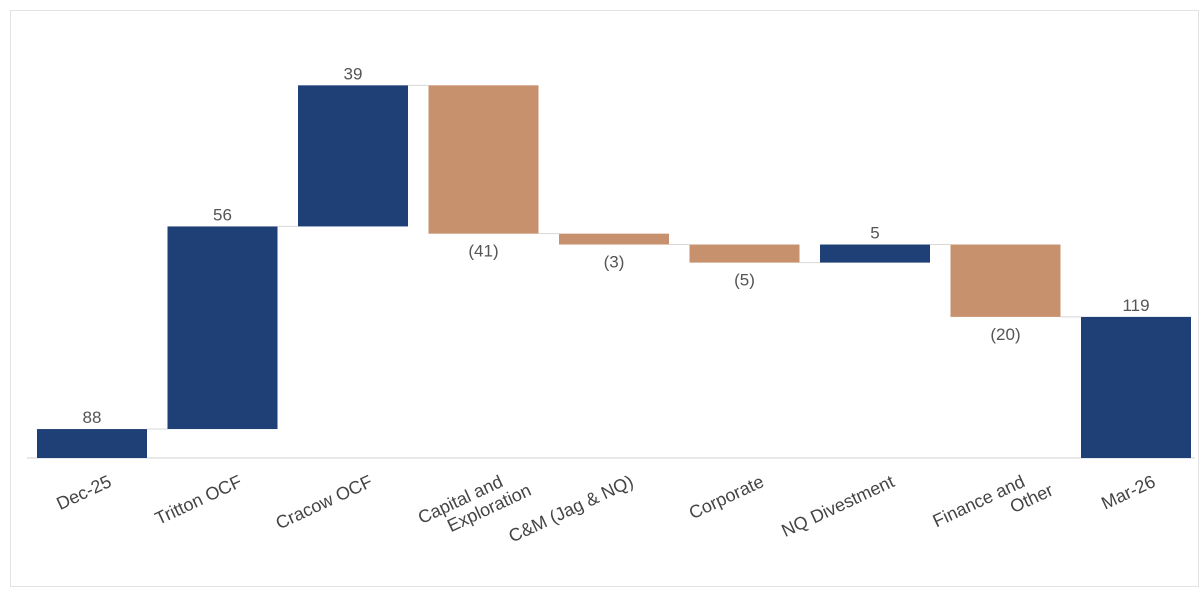  I want to click on x-tick-label-line: Corporate, so click(726, 497).